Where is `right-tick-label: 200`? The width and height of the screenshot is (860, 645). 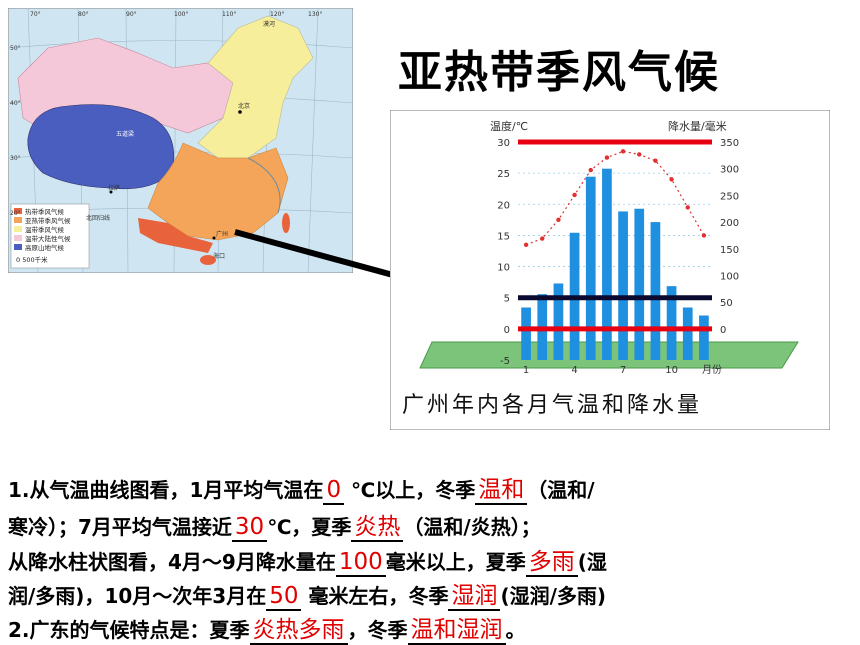 right-tick-label: 200 is located at coordinates (729, 223).